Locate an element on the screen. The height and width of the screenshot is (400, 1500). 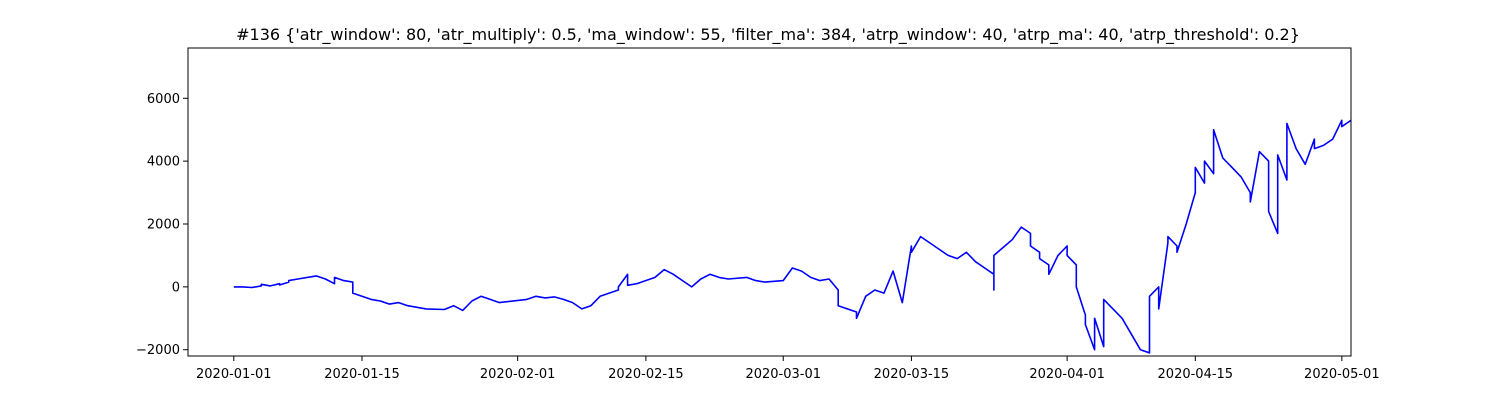
x-tick-label: 2020-01-01 is located at coordinates (234, 374).